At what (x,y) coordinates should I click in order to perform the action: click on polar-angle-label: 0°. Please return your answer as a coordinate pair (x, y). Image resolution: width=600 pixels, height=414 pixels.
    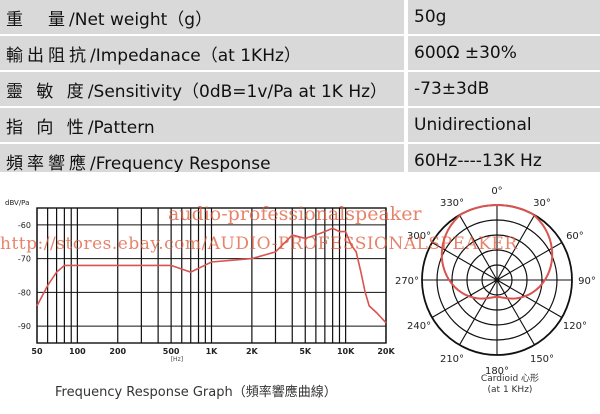
    Looking at the image, I should click on (496, 191).